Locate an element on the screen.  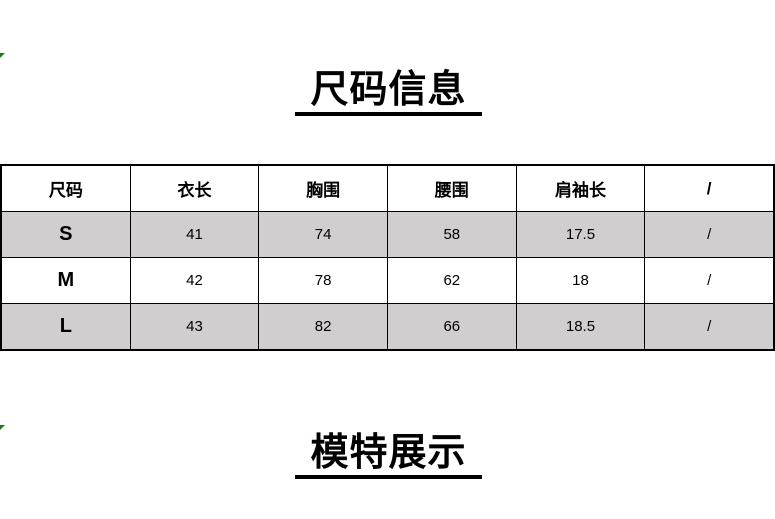
cell-waist: 66 is located at coordinates (451, 327).